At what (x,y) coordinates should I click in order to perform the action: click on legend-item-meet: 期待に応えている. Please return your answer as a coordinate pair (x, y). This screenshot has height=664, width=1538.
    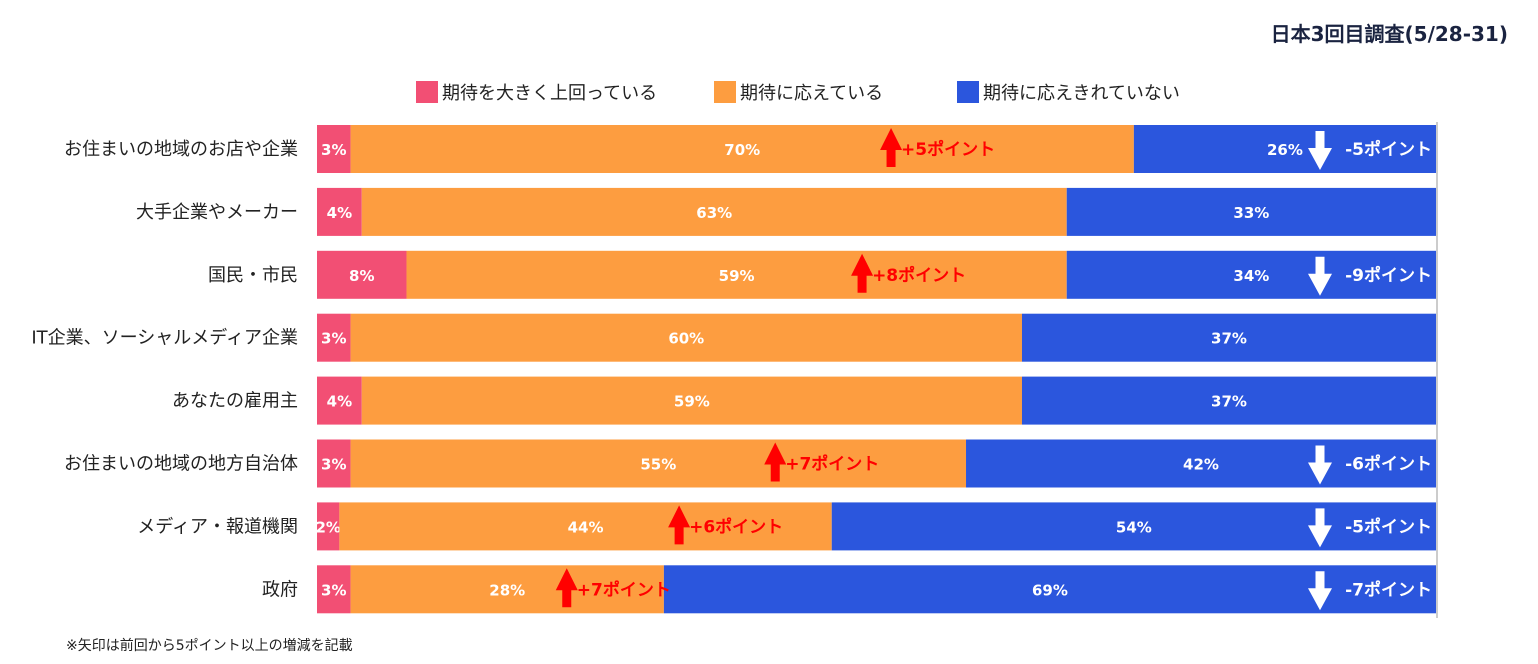
    Looking at the image, I should click on (798, 92).